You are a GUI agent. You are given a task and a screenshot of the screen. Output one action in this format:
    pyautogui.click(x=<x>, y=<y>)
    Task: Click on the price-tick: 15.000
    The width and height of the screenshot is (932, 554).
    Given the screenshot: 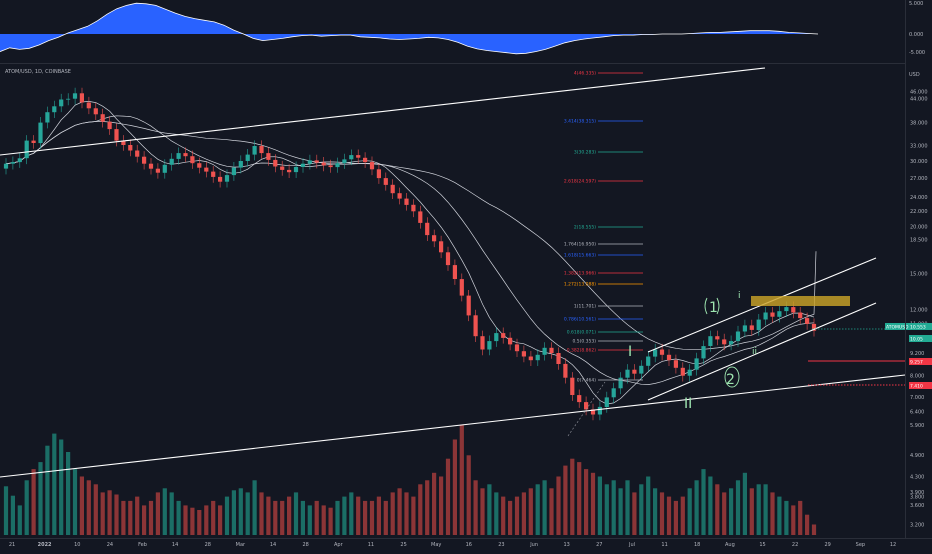 What is the action you would take?
    pyautogui.click(x=919, y=274)
    